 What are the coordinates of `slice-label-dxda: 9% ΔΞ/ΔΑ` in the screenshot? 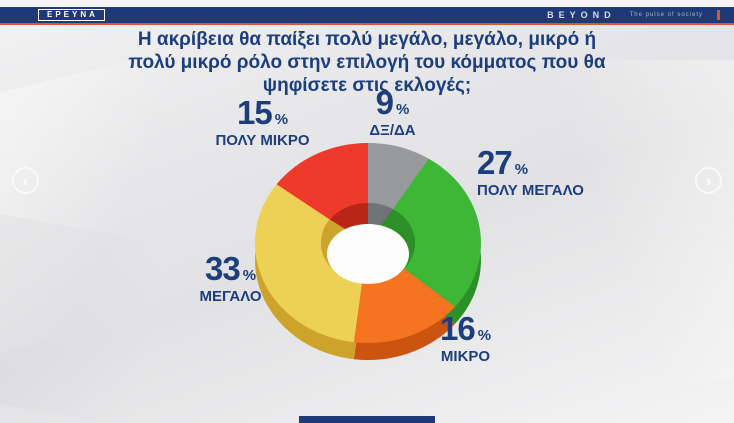 It's located at (392, 111).